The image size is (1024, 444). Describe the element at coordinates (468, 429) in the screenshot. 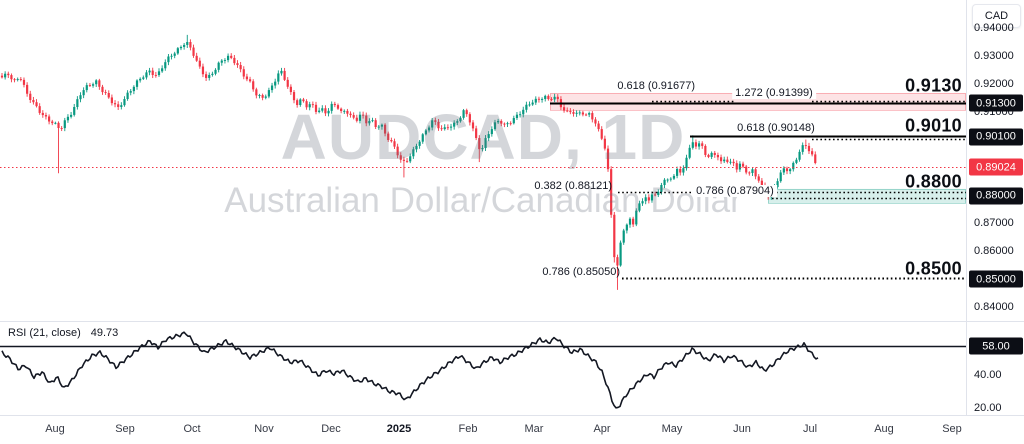

I see `month-label: Feb` at that location.